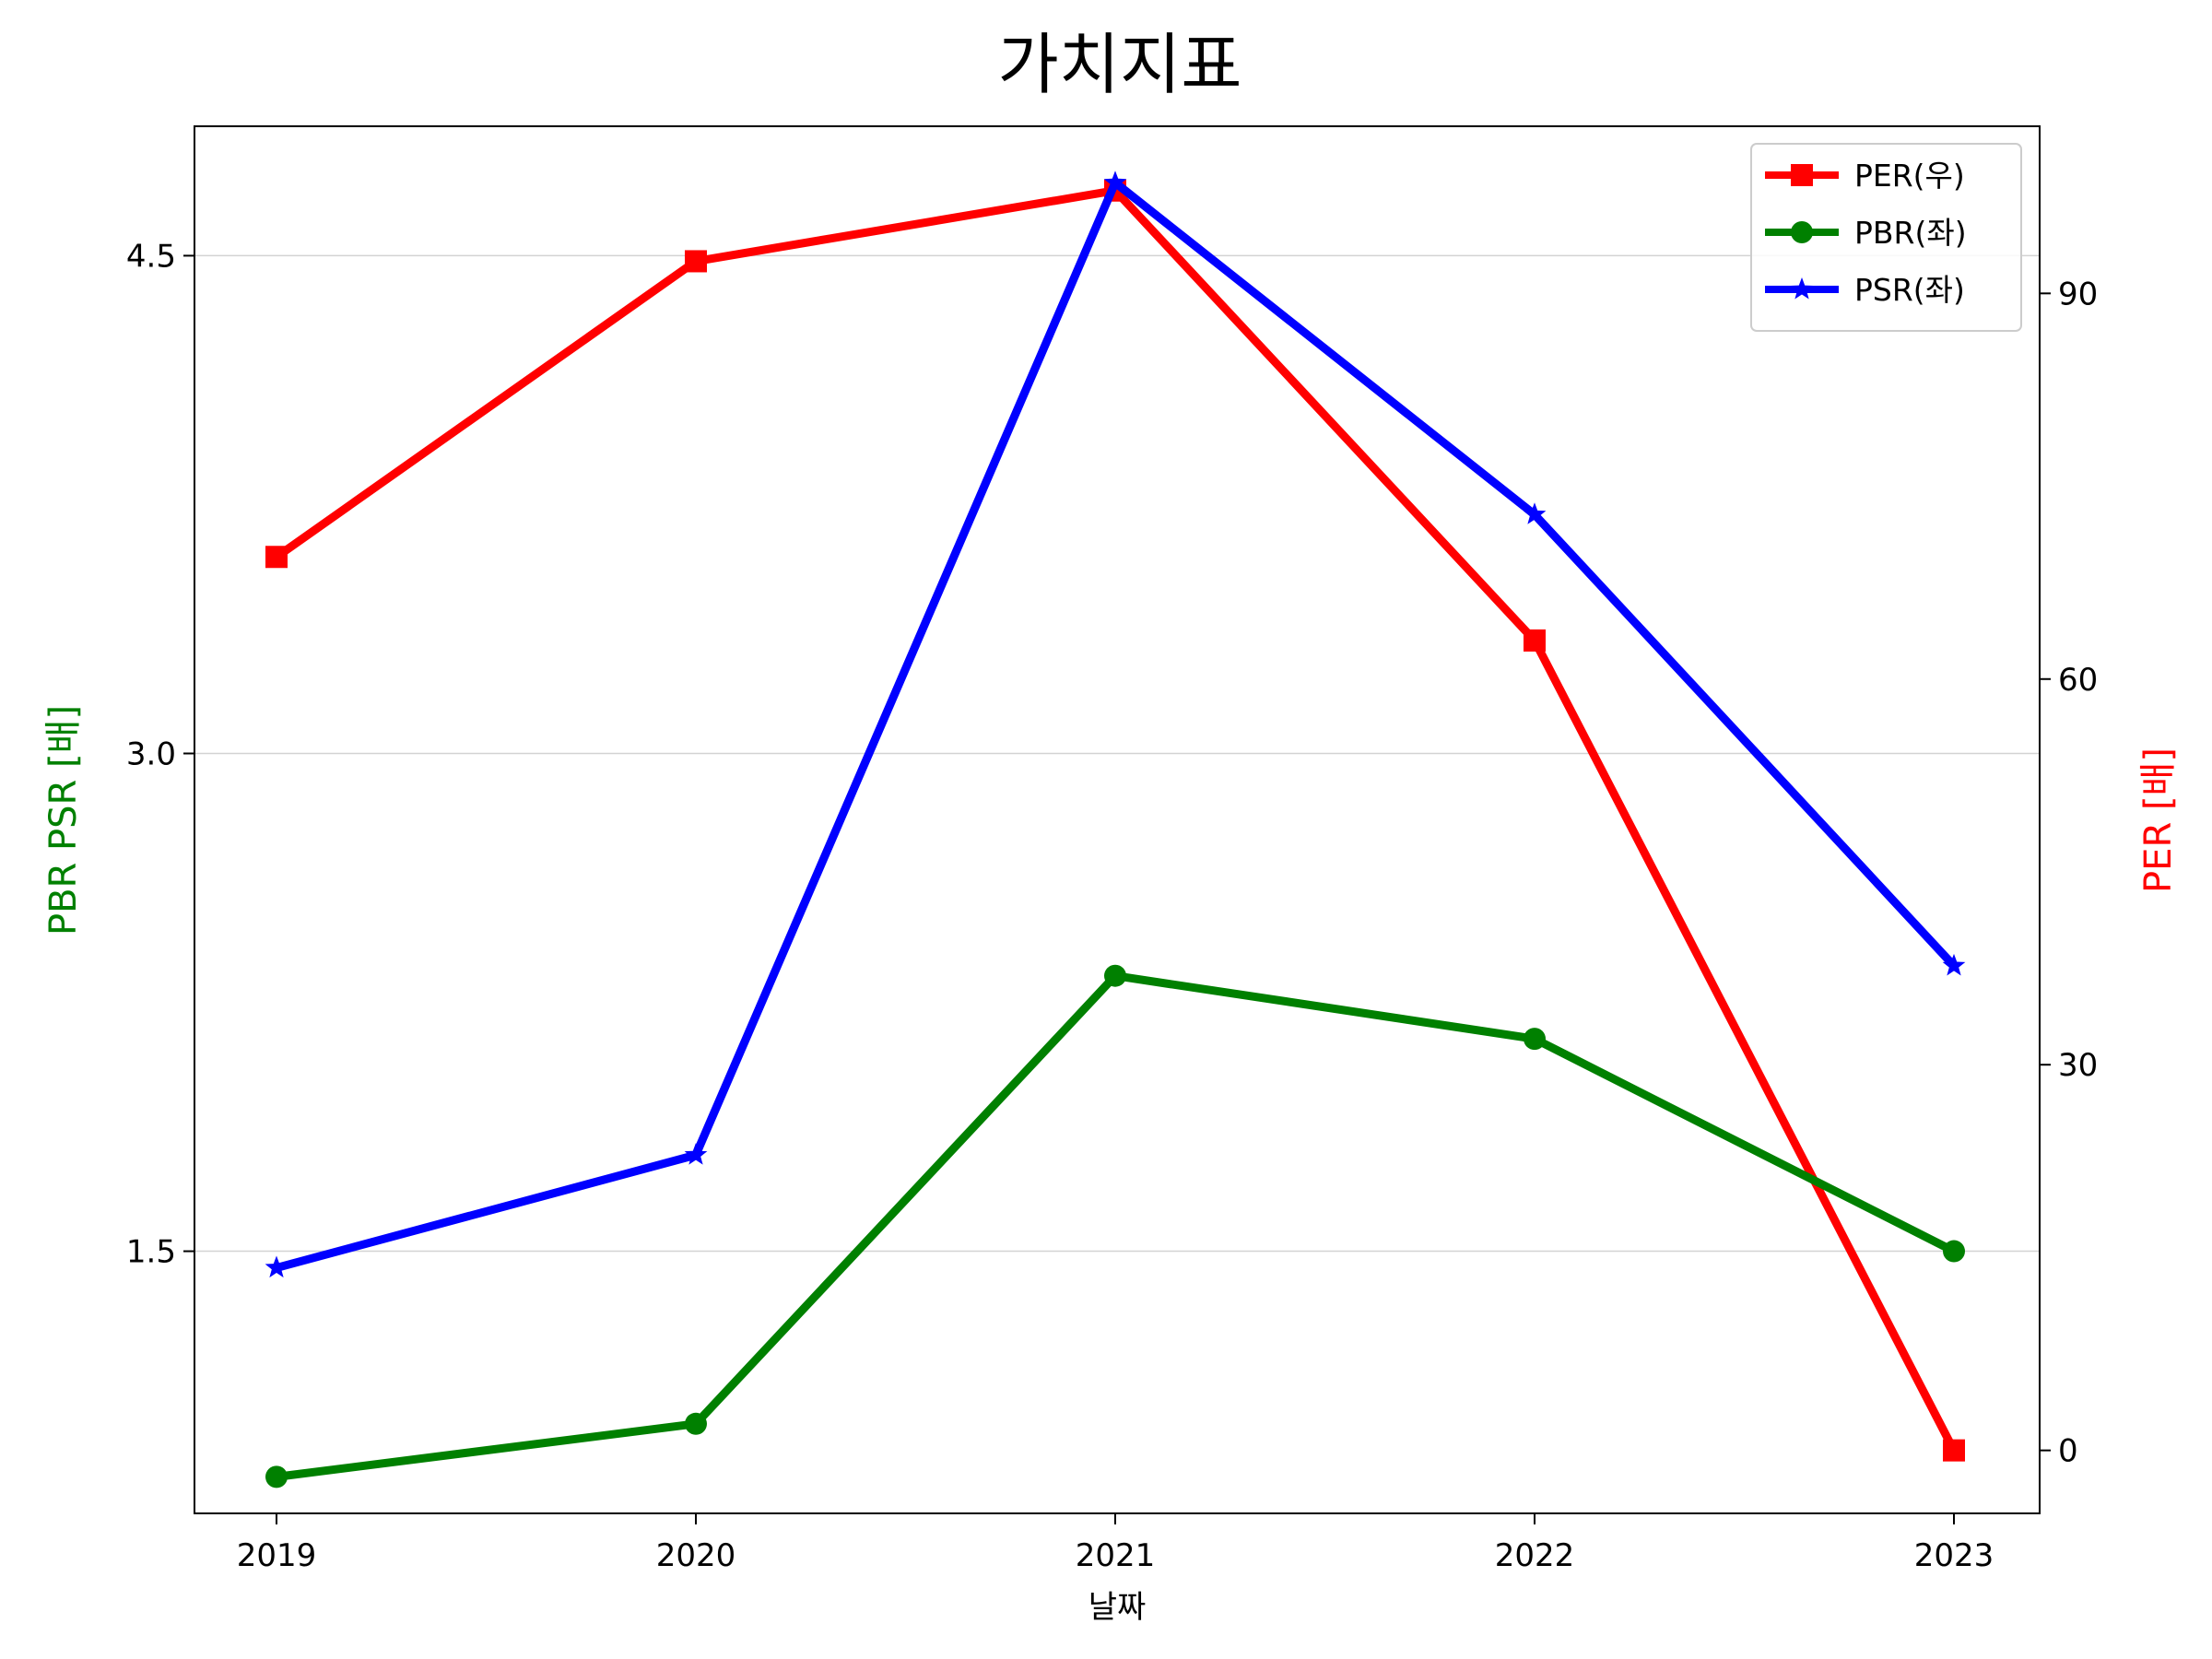  What do you see at coordinates (1535, 1555) in the screenshot?
I see `x-tick-label: 2022` at bounding box center [1535, 1555].